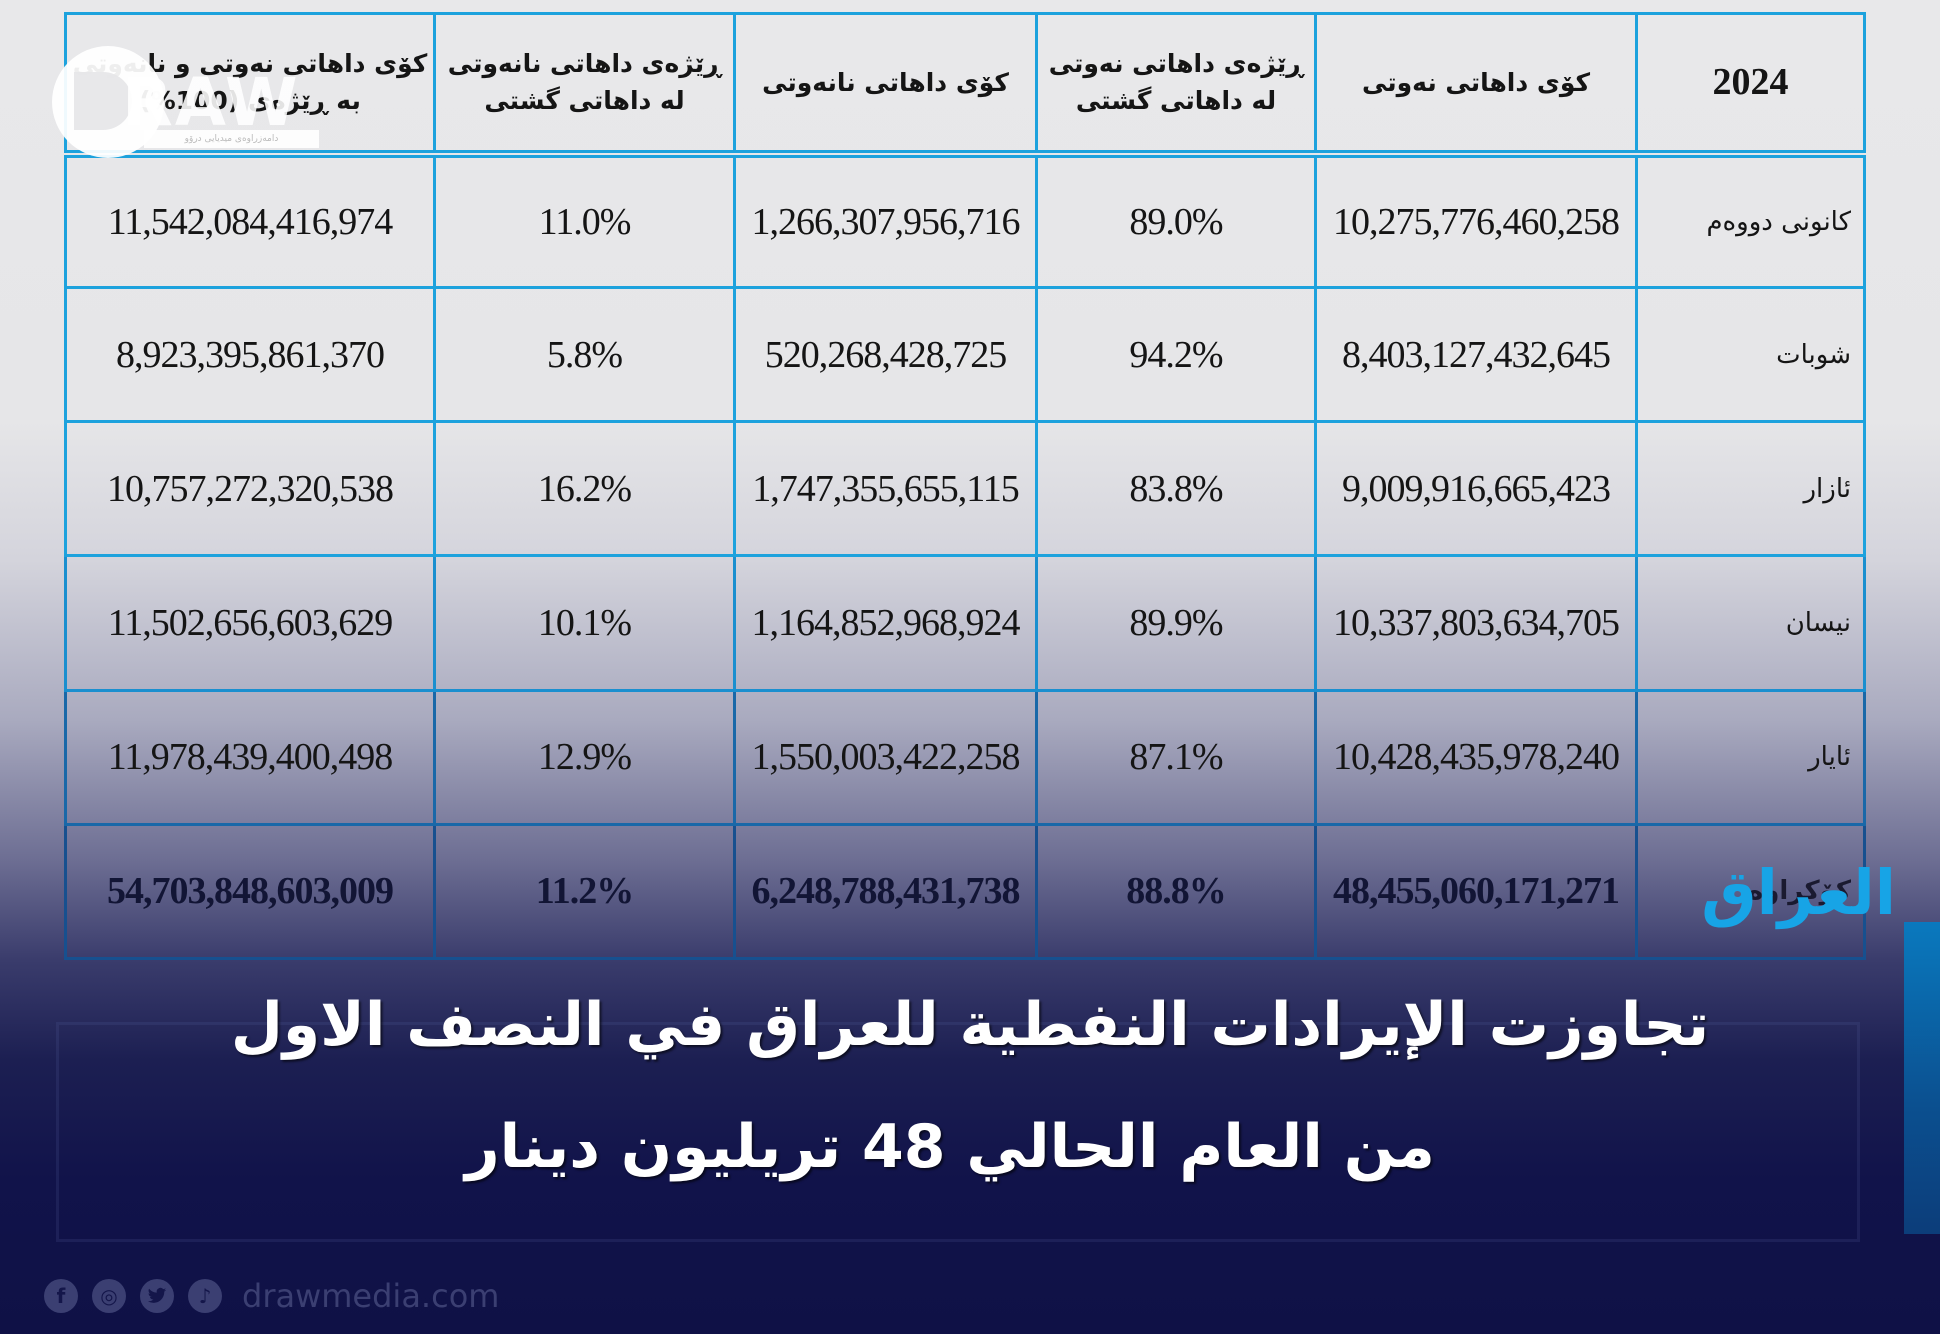  I want to click on nonoil-share-cell: 10.1%, so click(584, 623).